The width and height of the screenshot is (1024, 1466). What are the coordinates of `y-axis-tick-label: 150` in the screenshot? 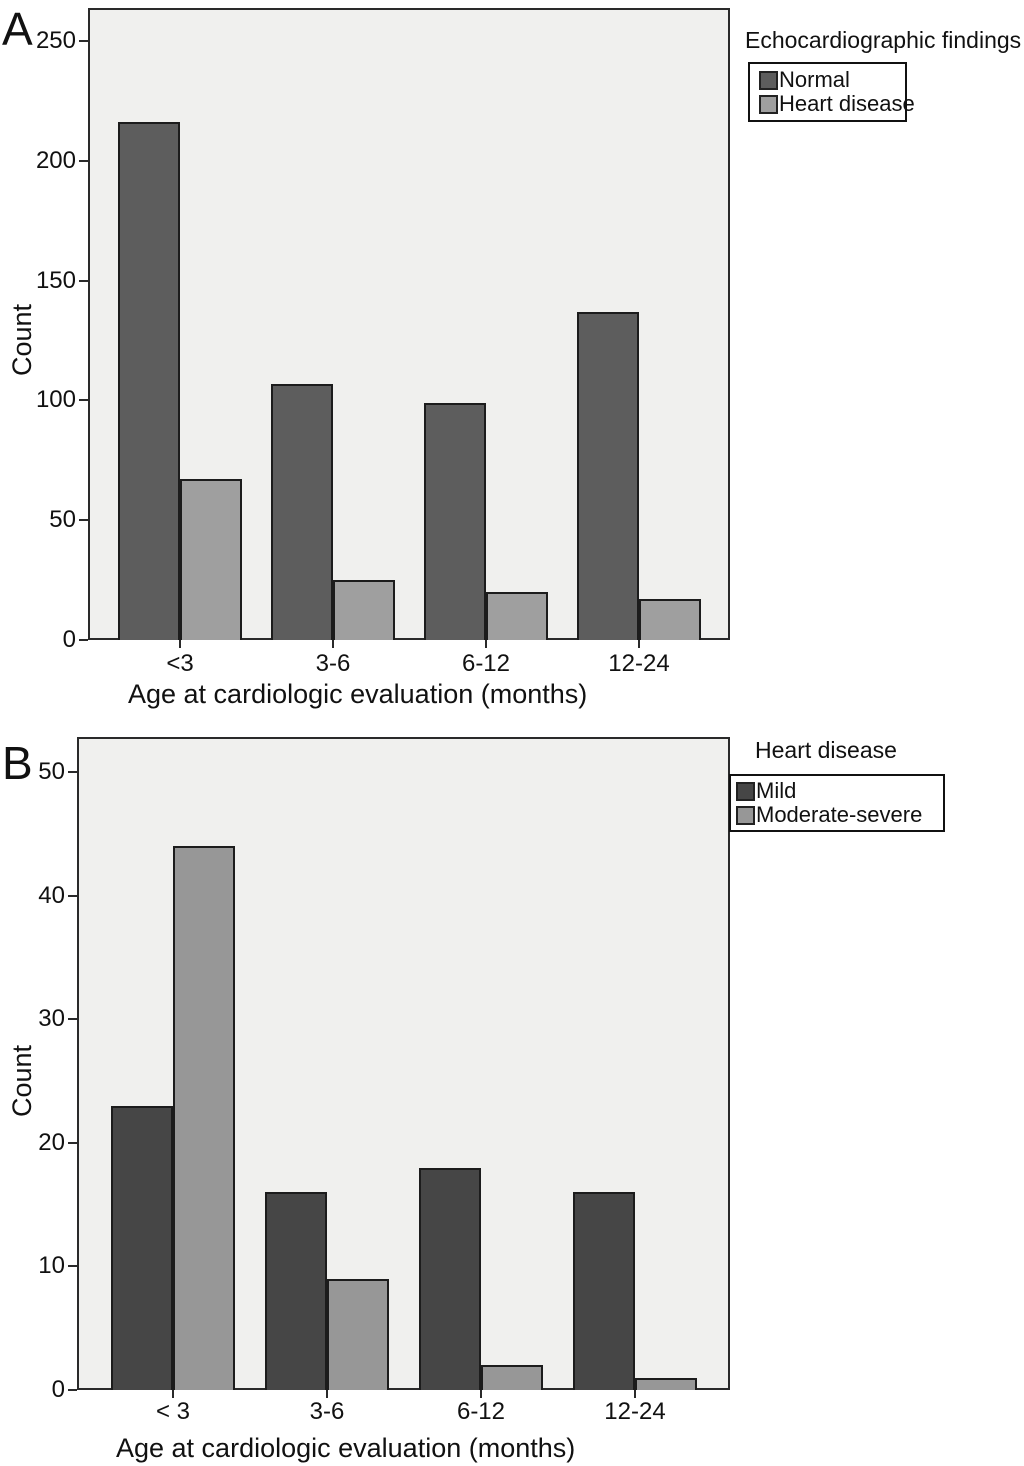 It's located at (55, 280).